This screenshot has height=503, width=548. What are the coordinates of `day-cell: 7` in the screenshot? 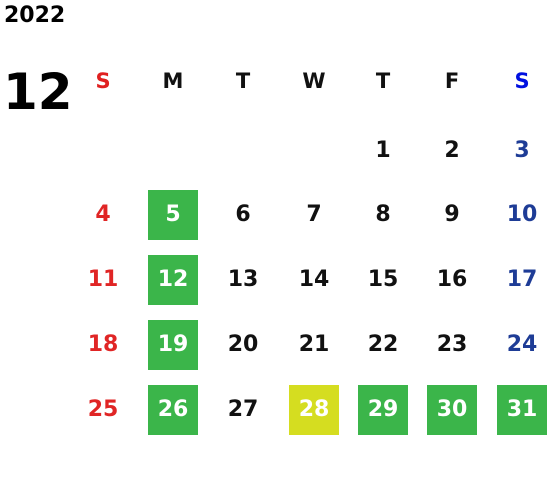 It's located at (314, 214).